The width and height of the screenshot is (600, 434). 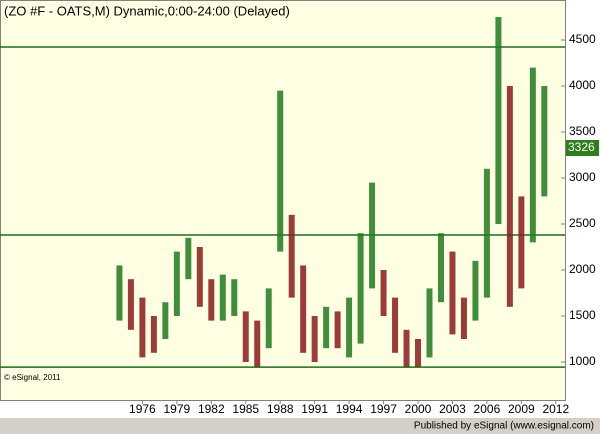 I want to click on x-tick-label: 1985, so click(x=245, y=409).